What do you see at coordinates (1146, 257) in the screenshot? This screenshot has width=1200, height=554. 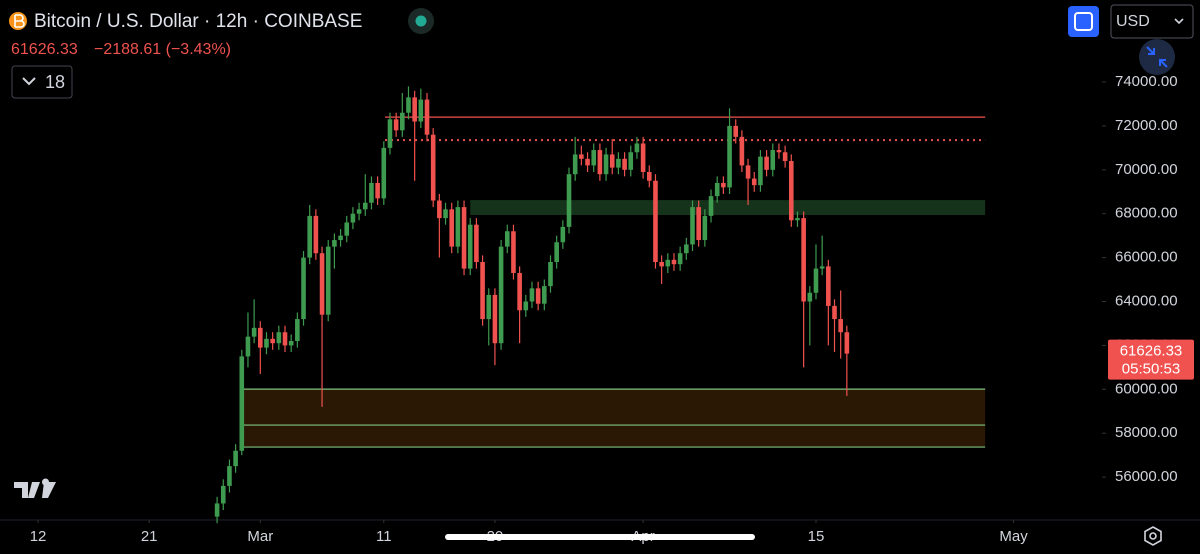 I see `y-tick-label: 66000.00` at bounding box center [1146, 257].